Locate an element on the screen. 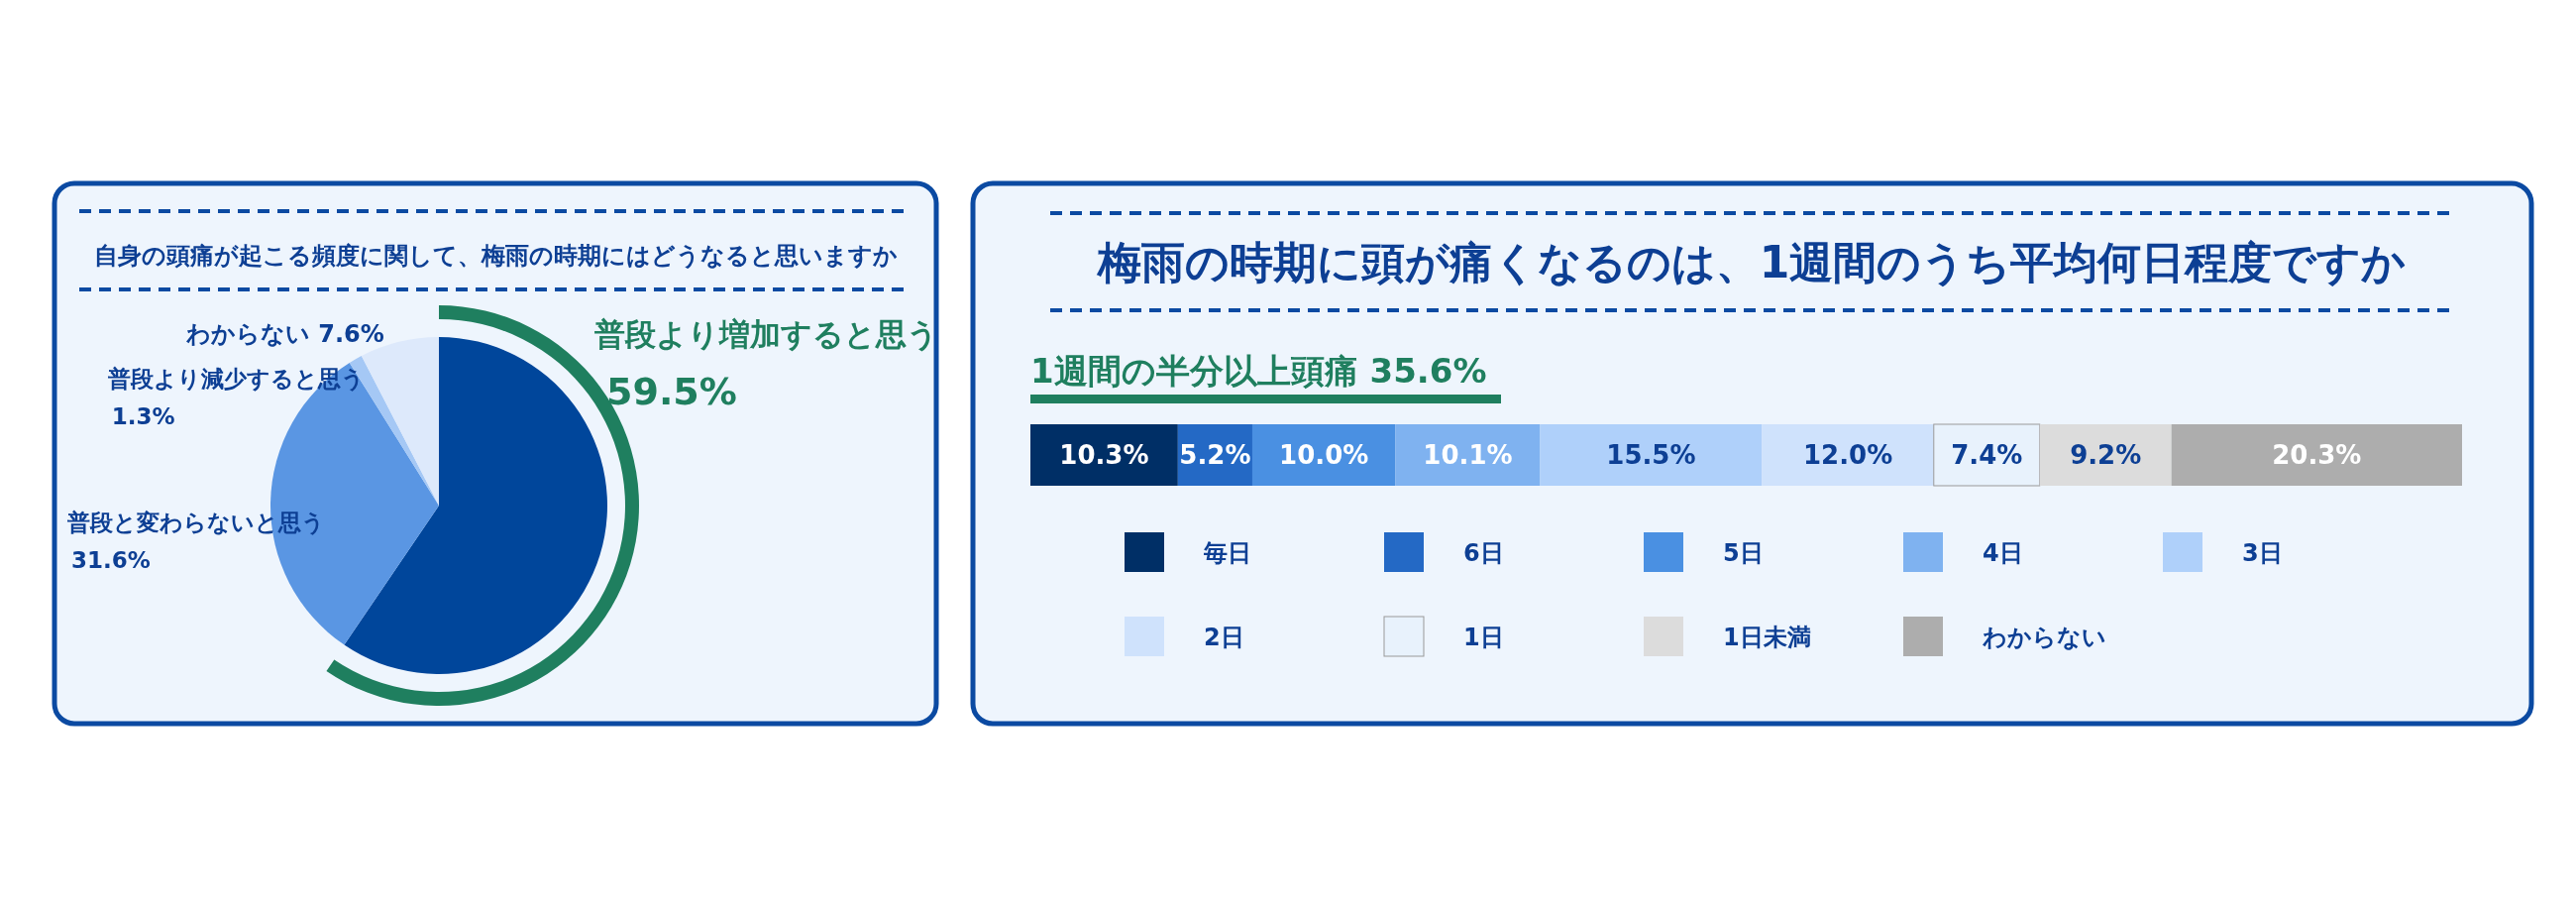 The image size is (2576, 910). legend-label: 毎日 is located at coordinates (1227, 553).